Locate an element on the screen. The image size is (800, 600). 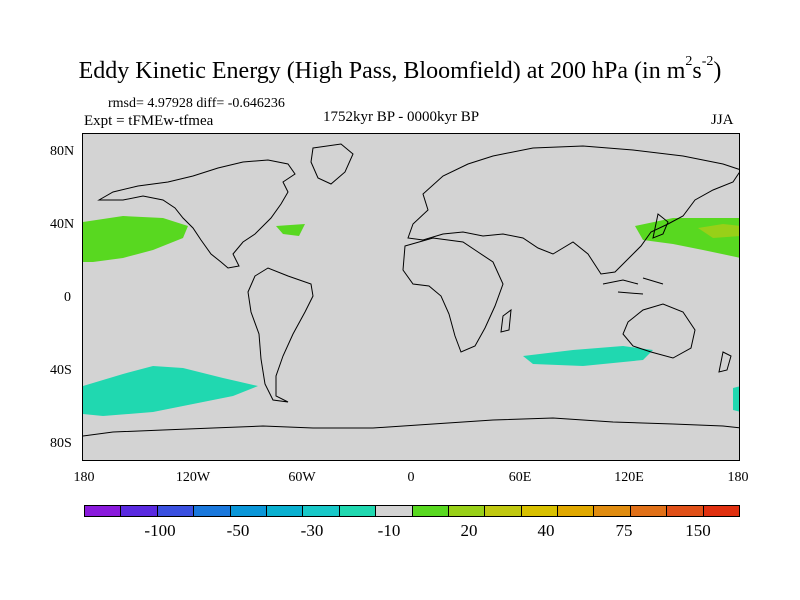
lon-label-0: 0 is located at coordinates (411, 477).